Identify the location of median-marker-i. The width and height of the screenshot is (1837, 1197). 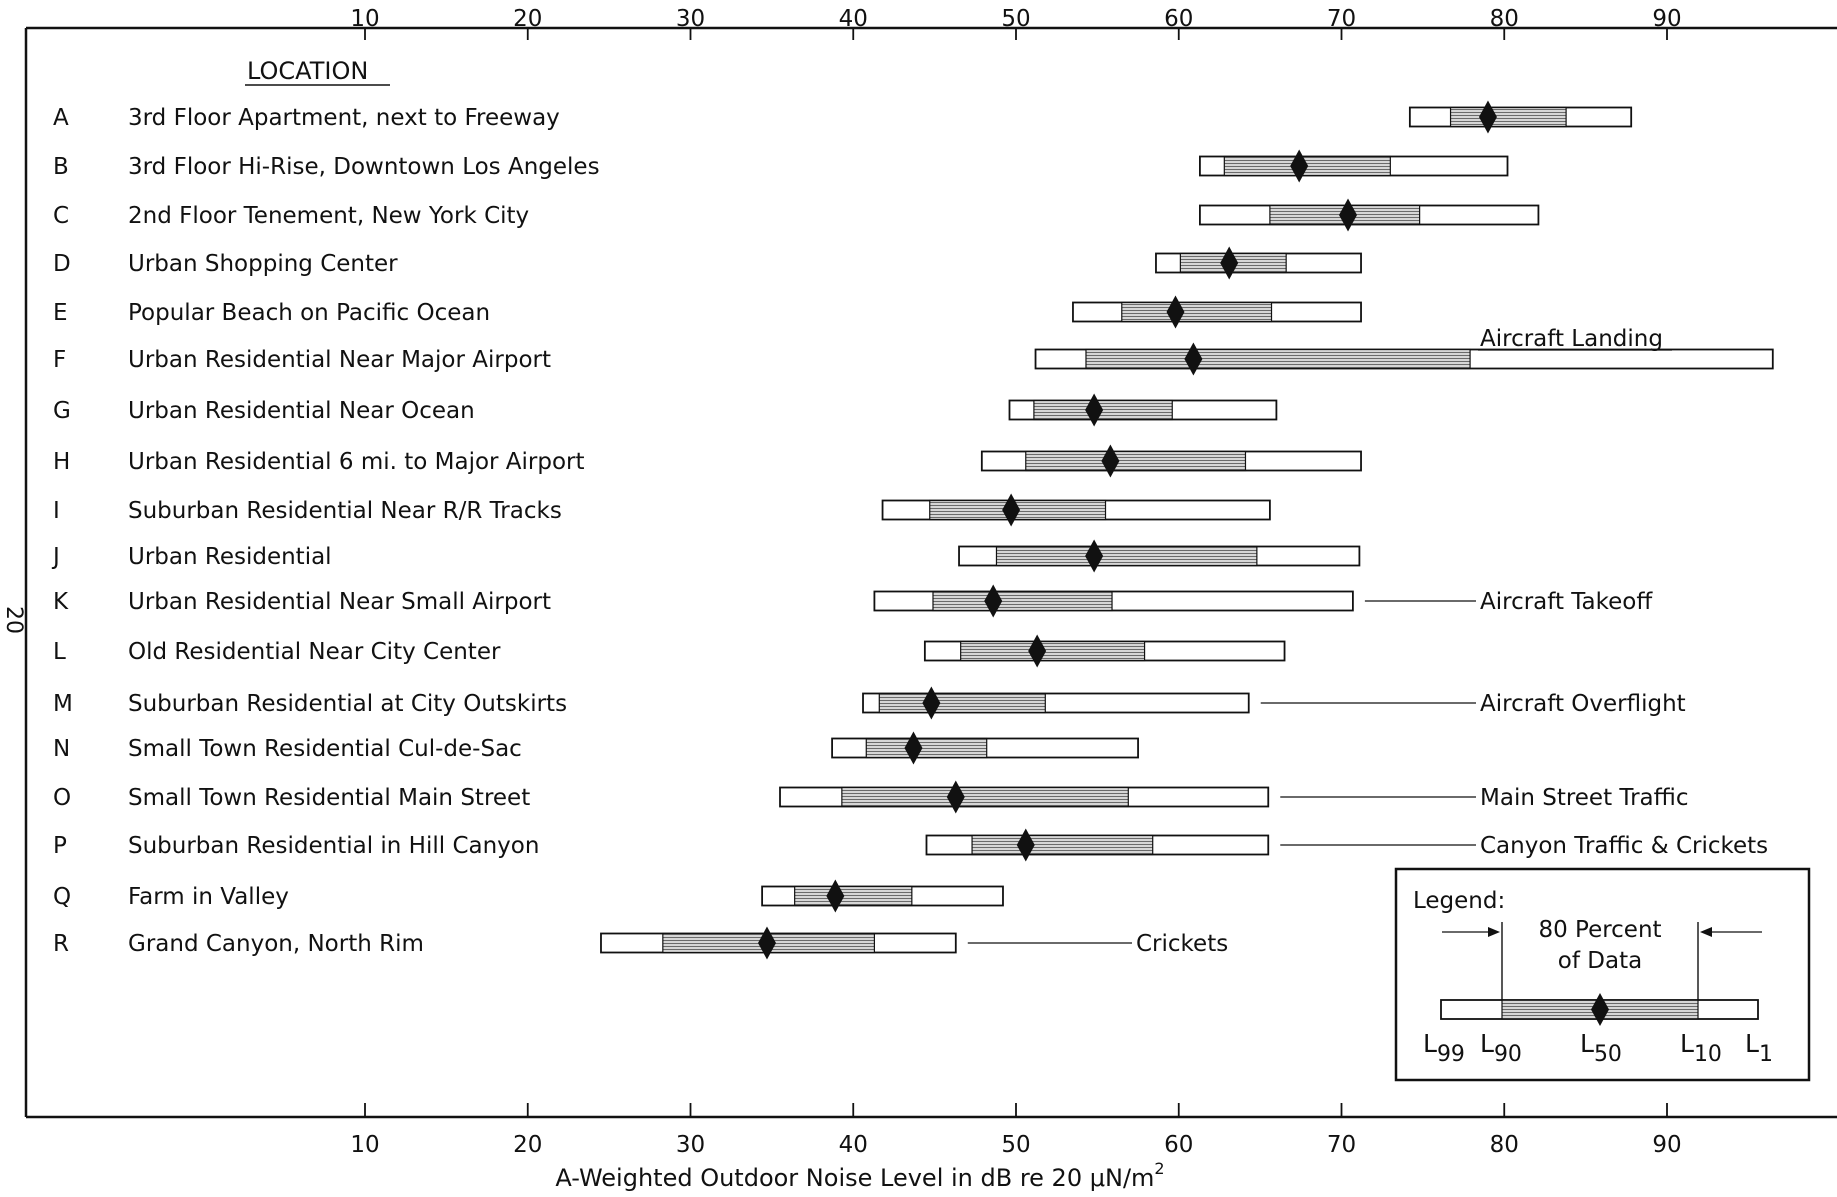
(1011, 510).